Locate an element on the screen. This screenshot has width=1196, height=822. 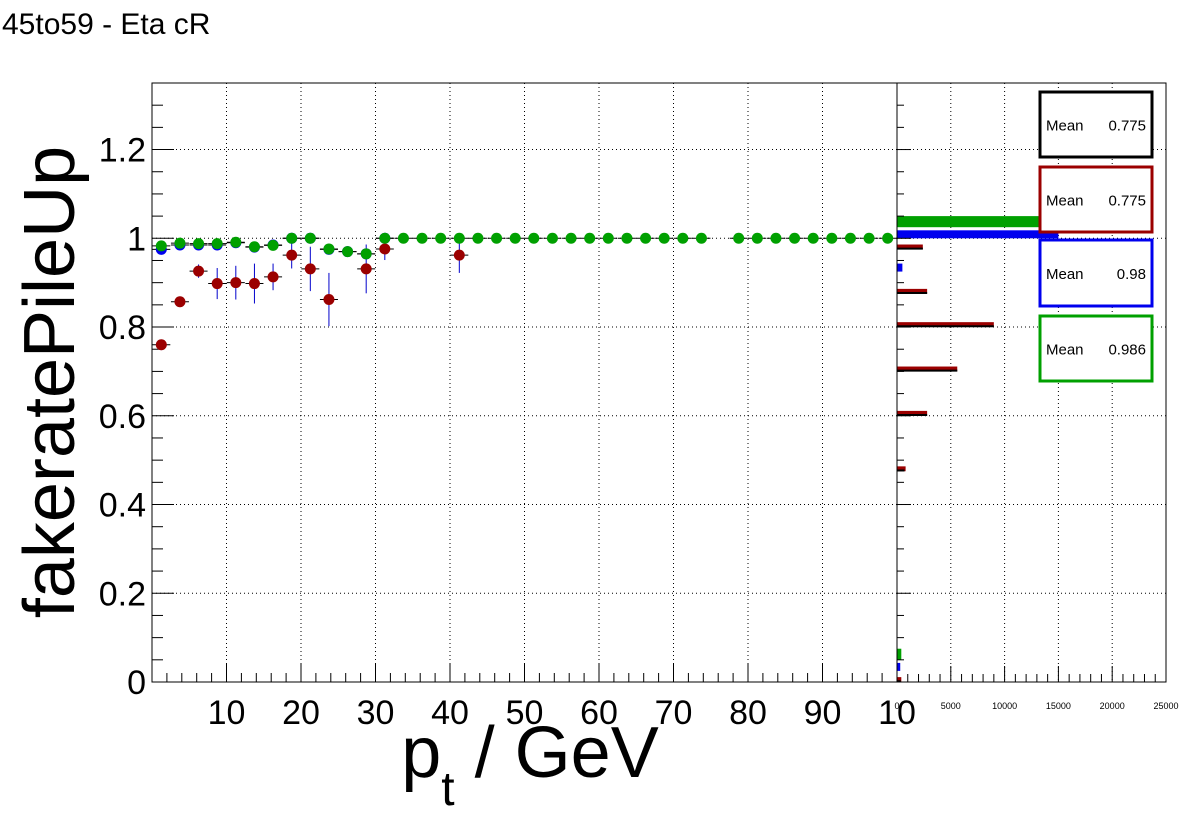
stats-box-value: 0.986 is located at coordinates (1127, 350).